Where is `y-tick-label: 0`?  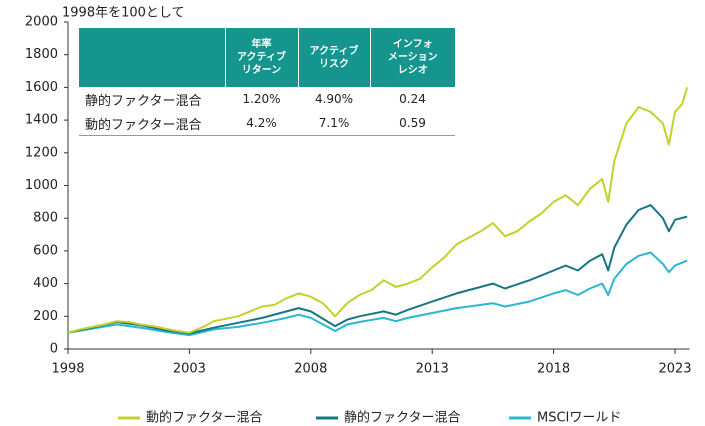 y-tick-label: 0 is located at coordinates (54, 349).